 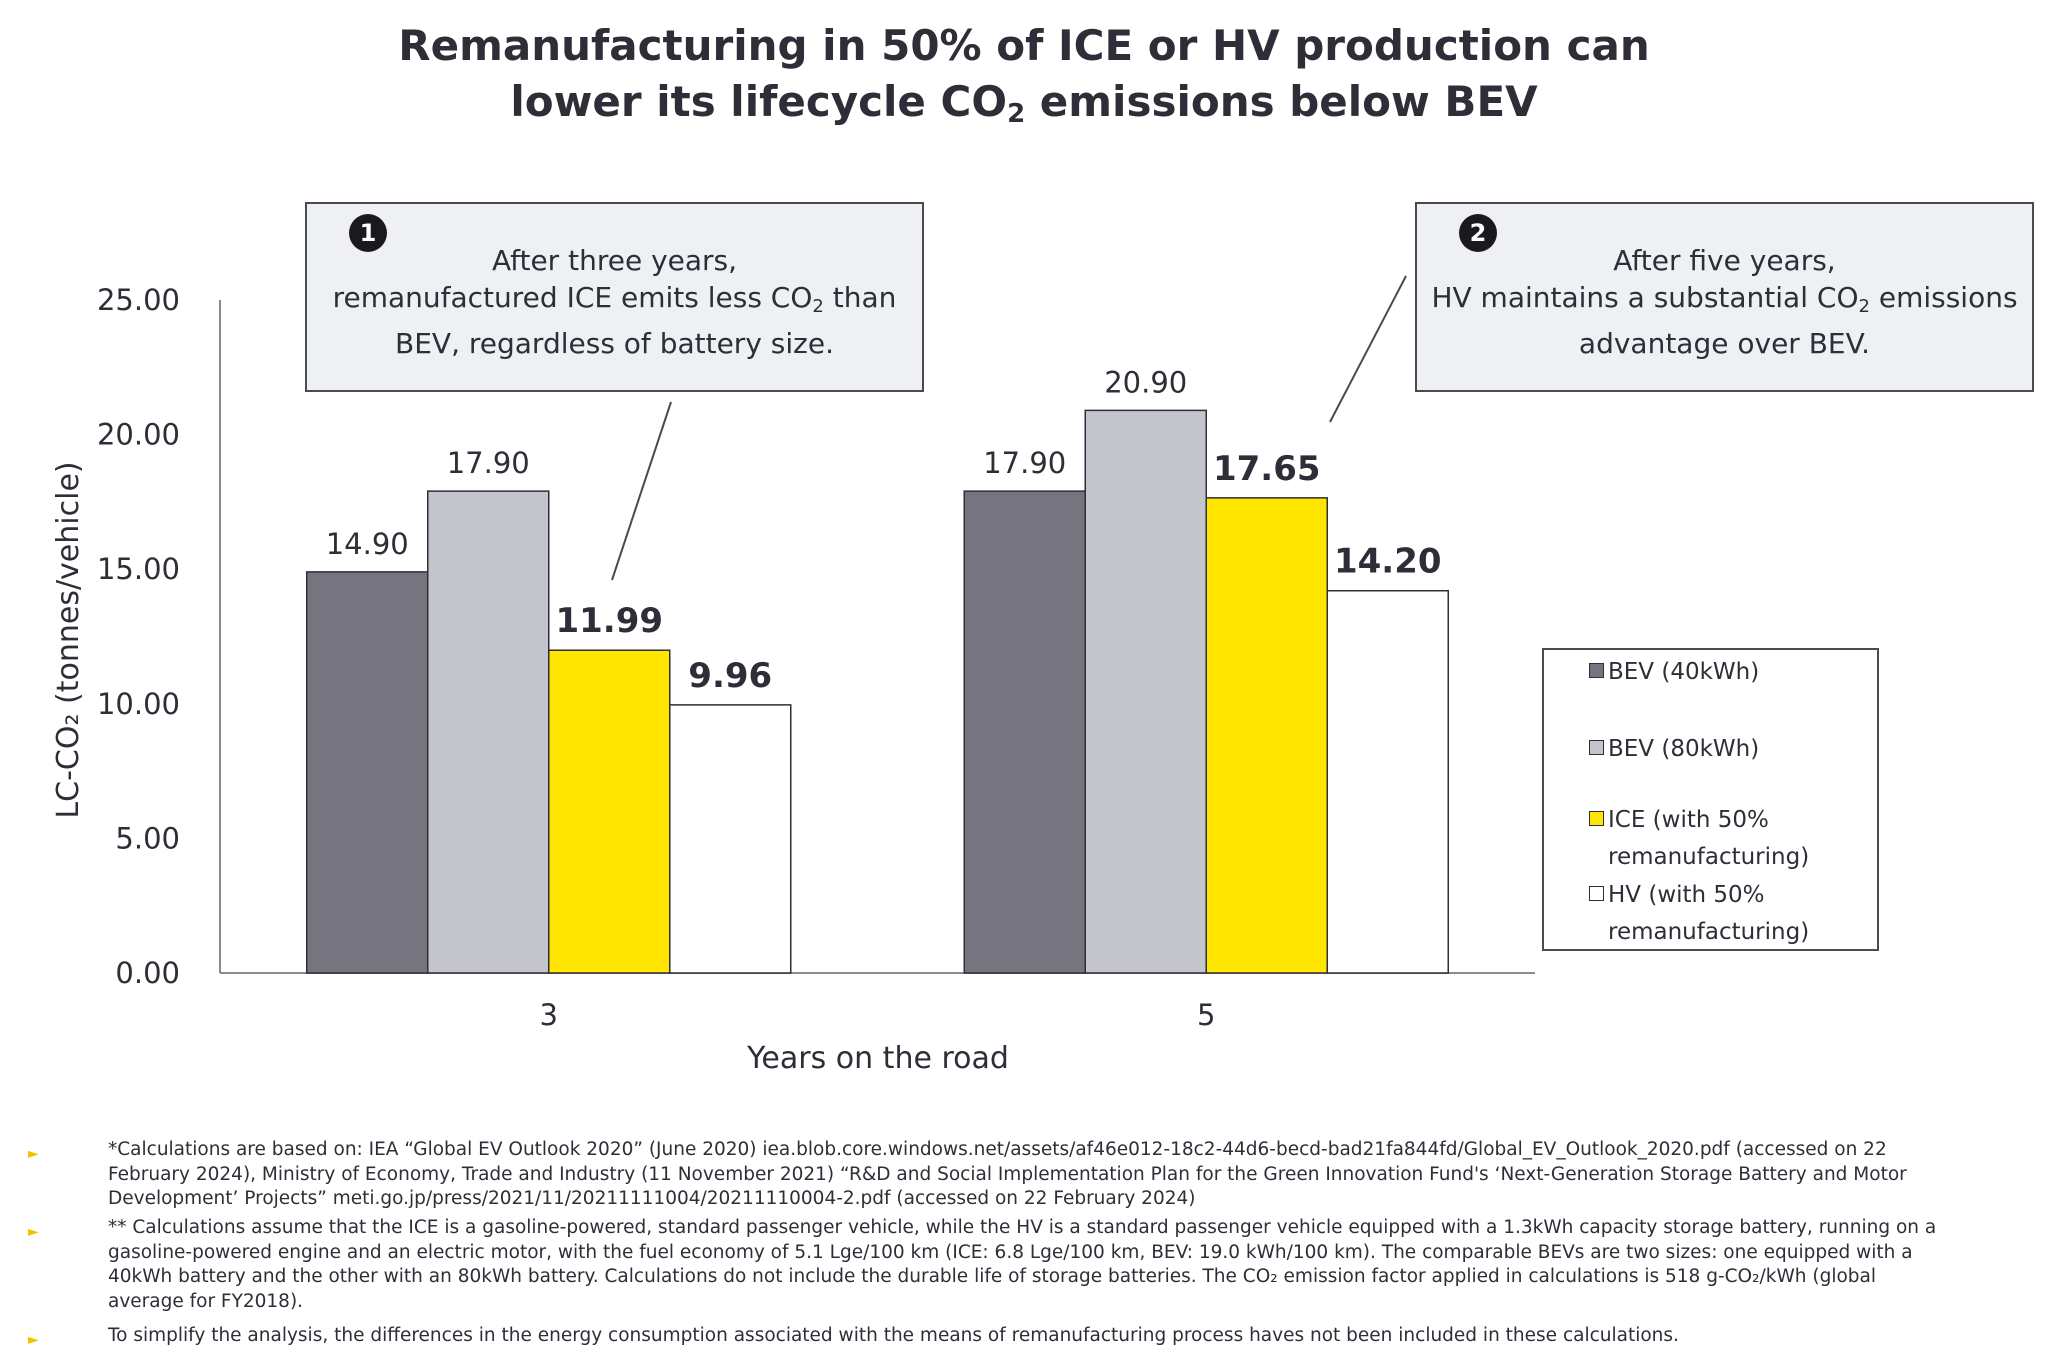 What do you see at coordinates (1145, 382) in the screenshot?
I see `data-label: 20.90` at bounding box center [1145, 382].